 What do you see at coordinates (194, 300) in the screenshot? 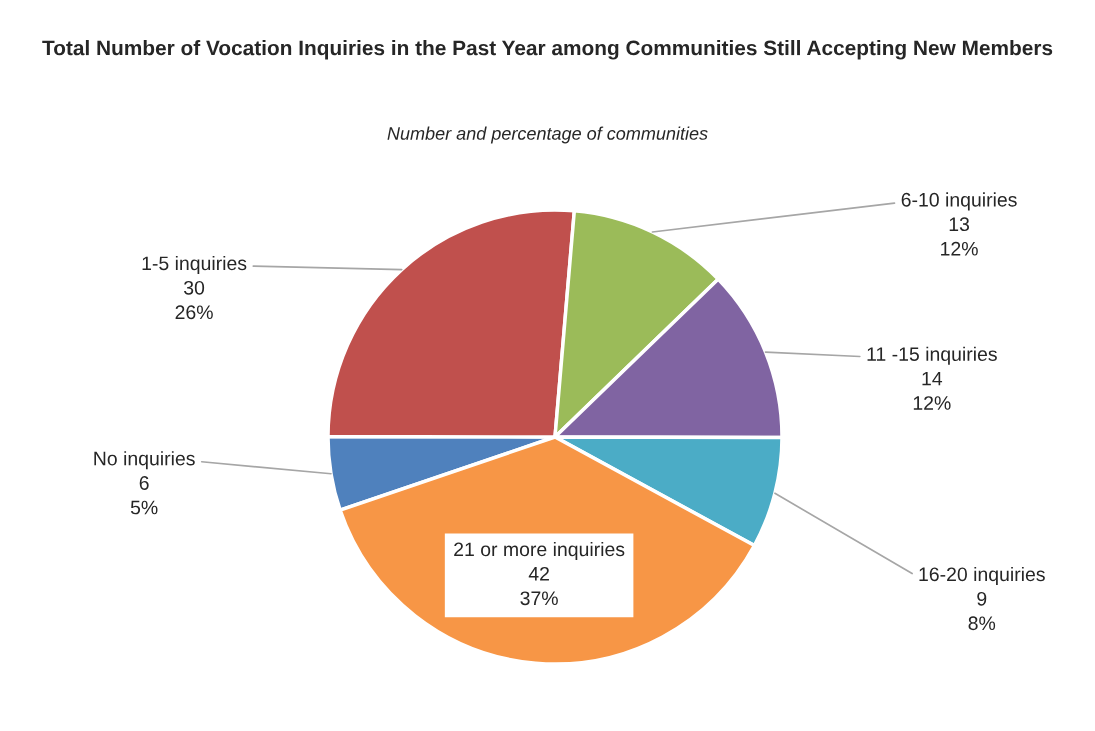
I see `data-label: 30 26%` at bounding box center [194, 300].